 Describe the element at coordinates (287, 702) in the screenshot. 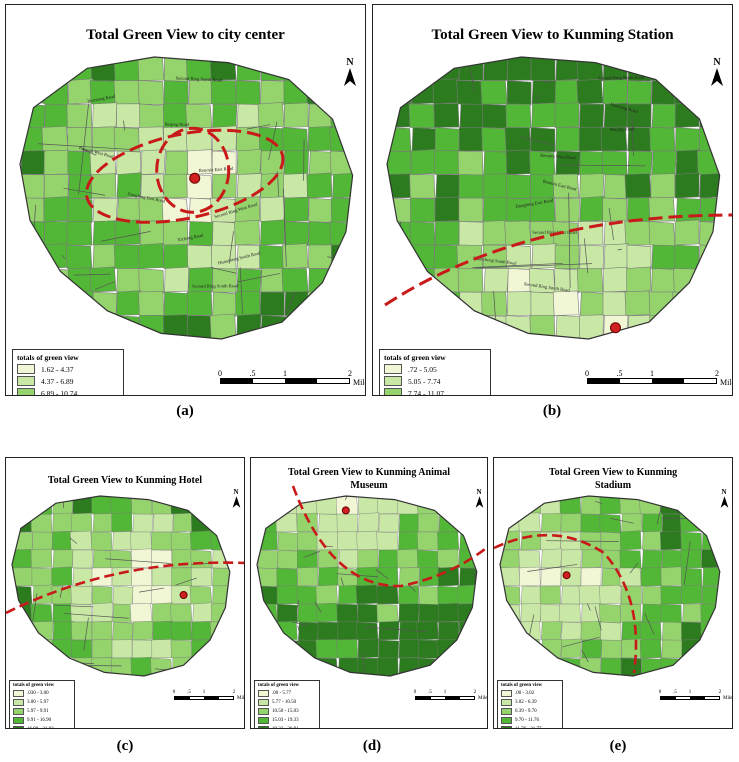

I see `legend-item: 5.77 - 10.50` at that location.